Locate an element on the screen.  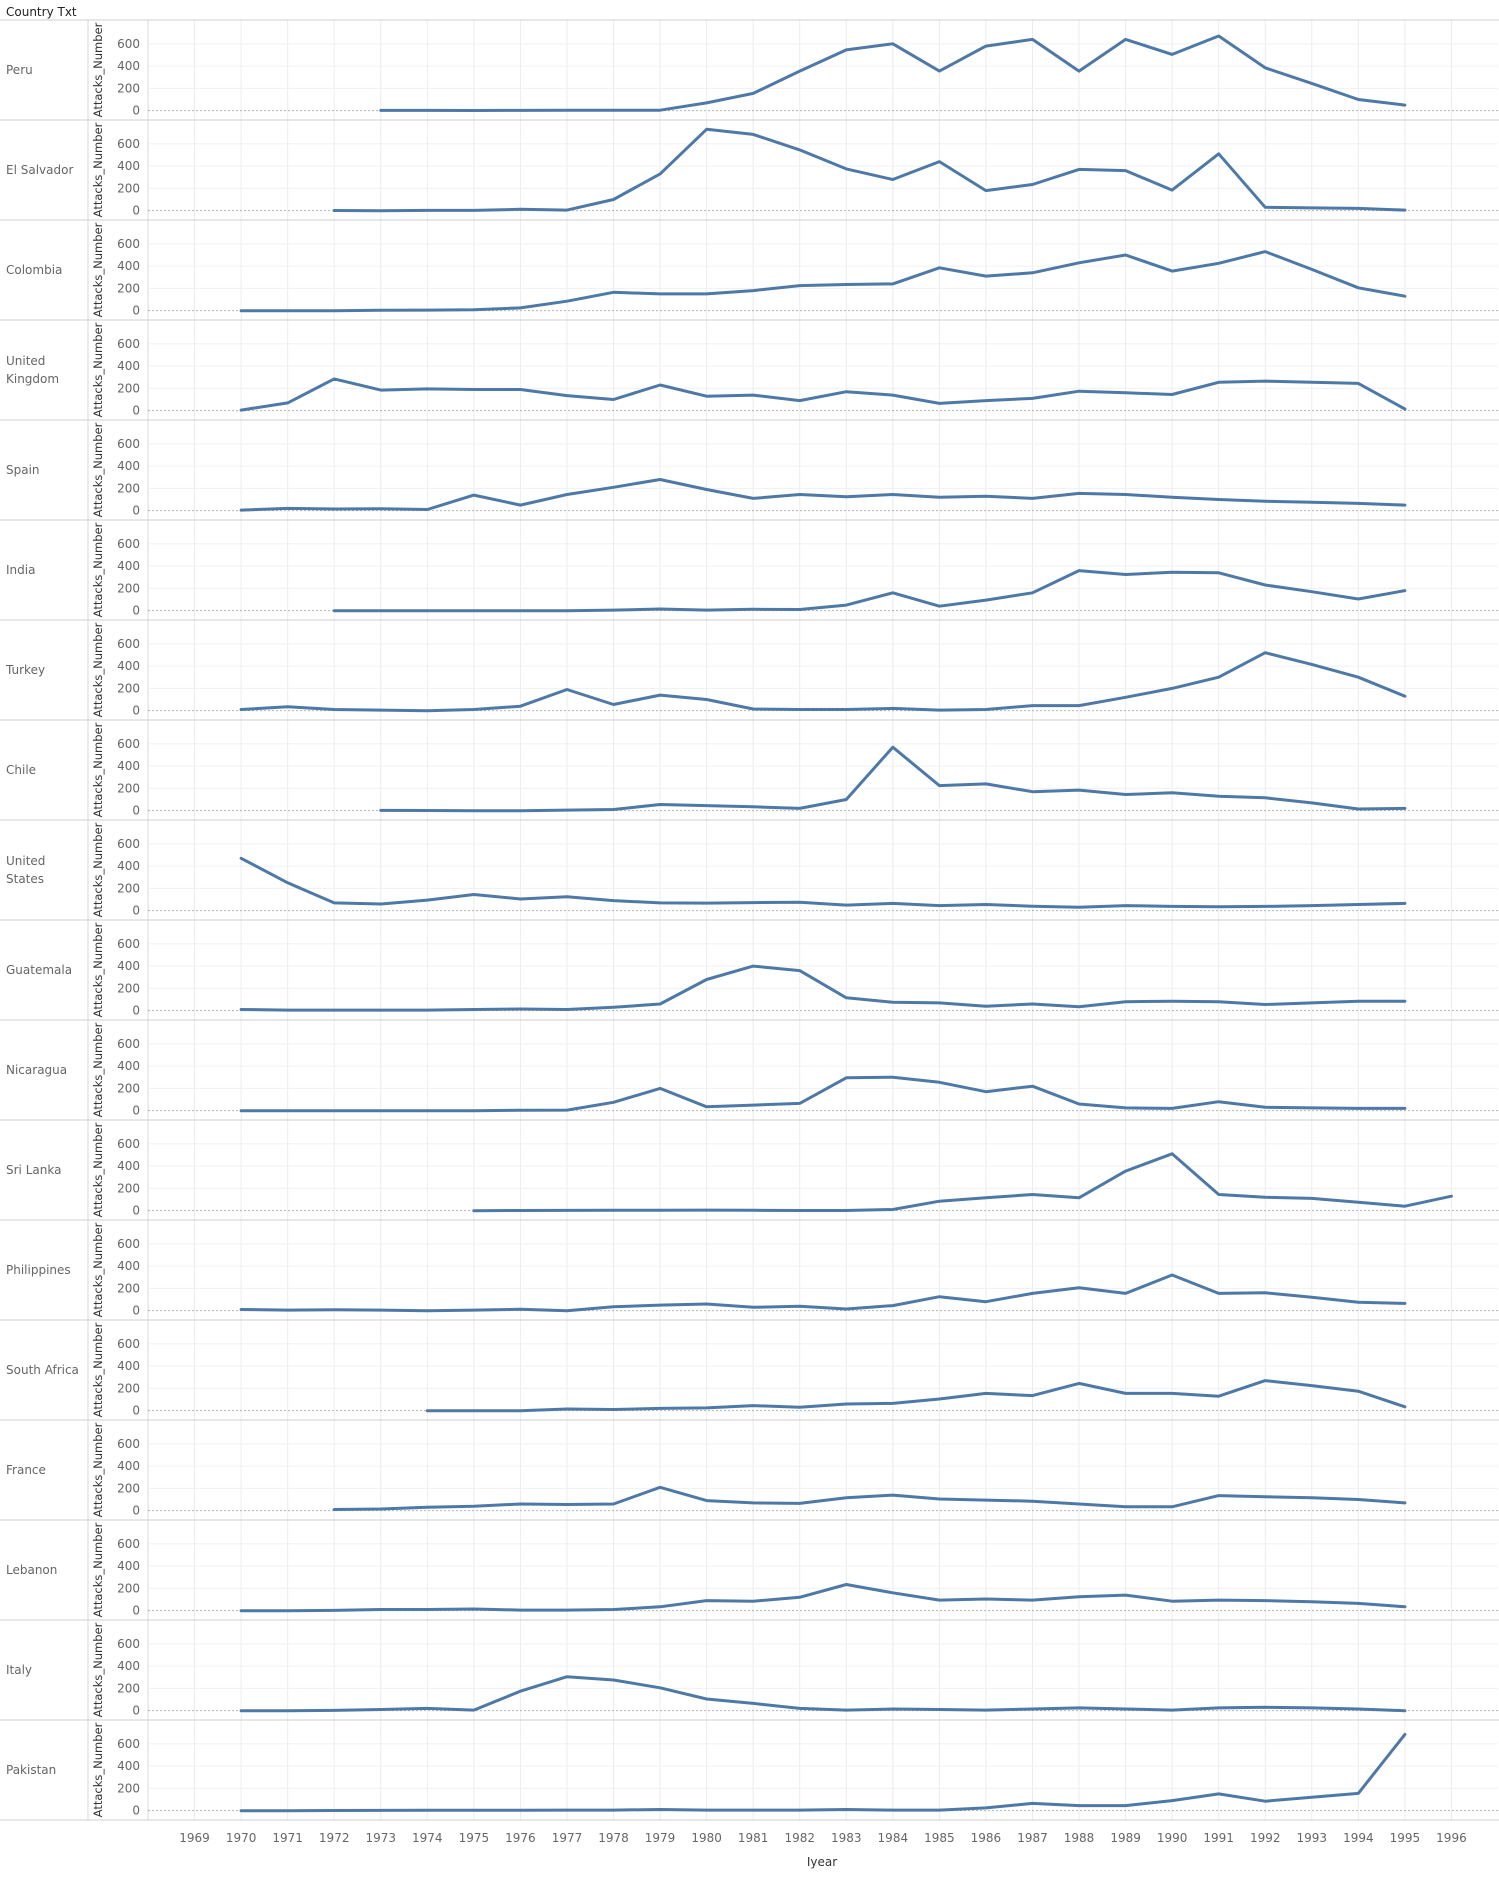
x-tick-label: 1973 is located at coordinates (380, 1838).